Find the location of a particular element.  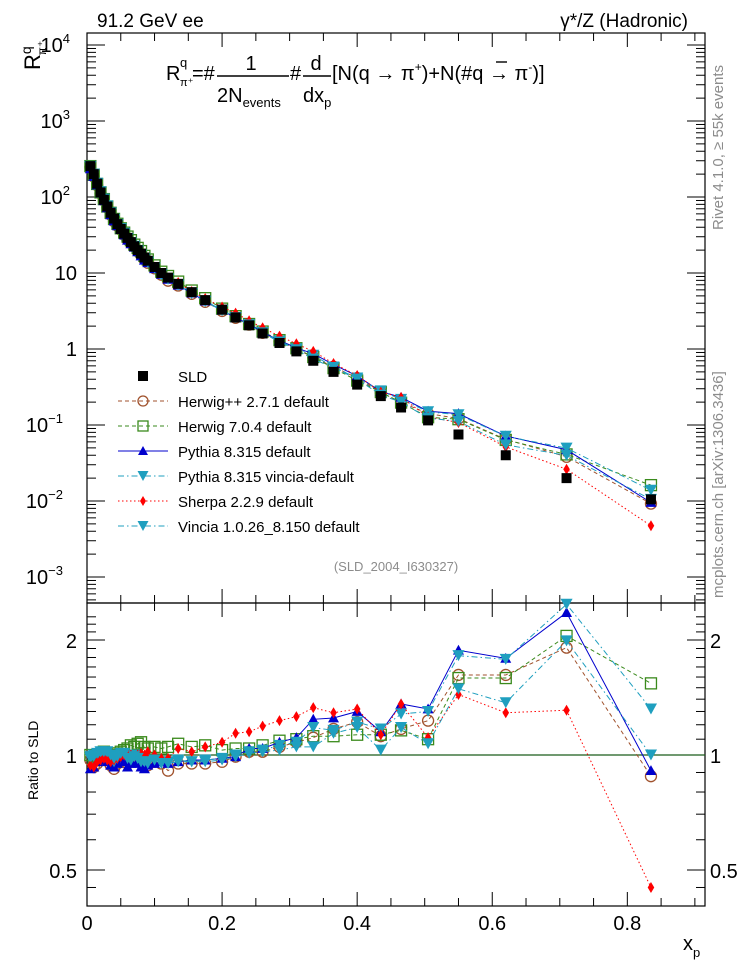

x-tick-label: 0.8 is located at coordinates (627, 924).